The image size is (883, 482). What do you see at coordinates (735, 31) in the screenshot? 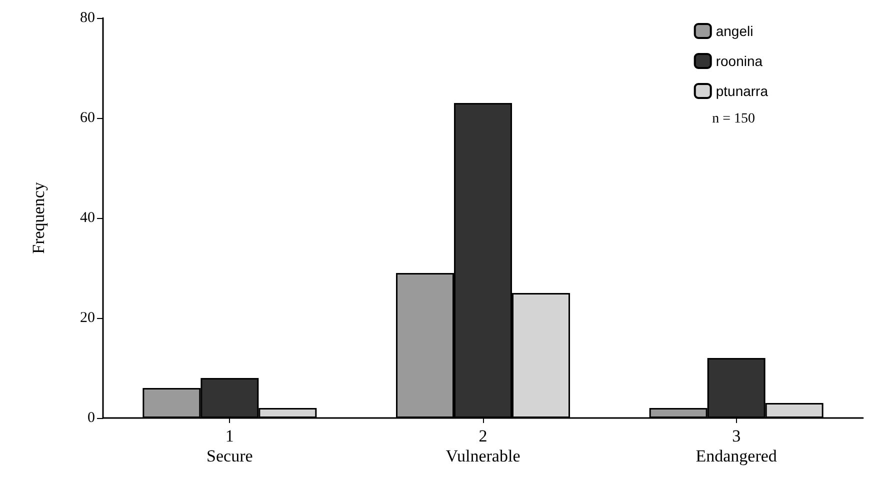
I see `legend-label: angeli` at bounding box center [735, 31].